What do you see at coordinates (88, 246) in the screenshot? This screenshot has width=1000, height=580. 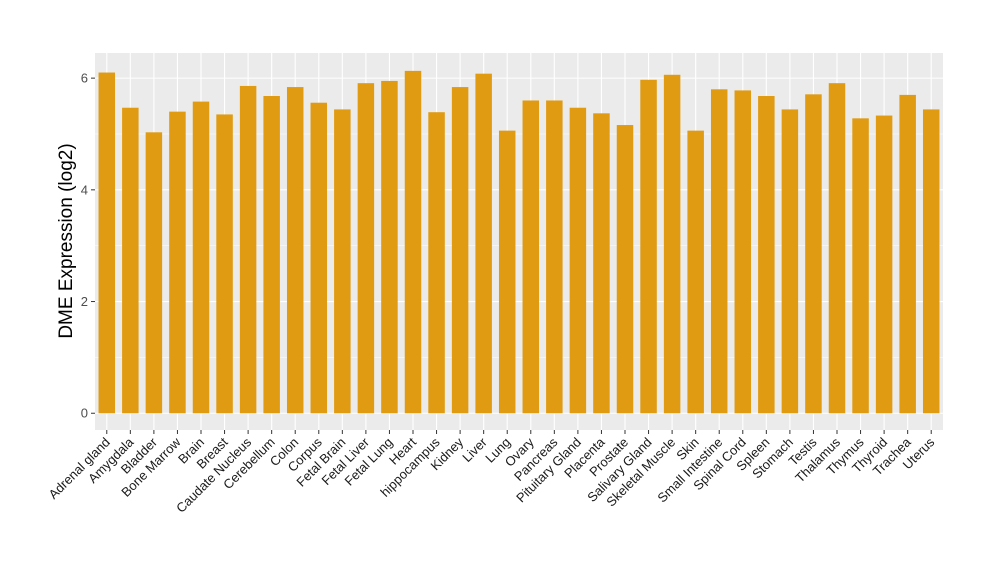 I see `y-axis: 0 2 4 6` at bounding box center [88, 246].